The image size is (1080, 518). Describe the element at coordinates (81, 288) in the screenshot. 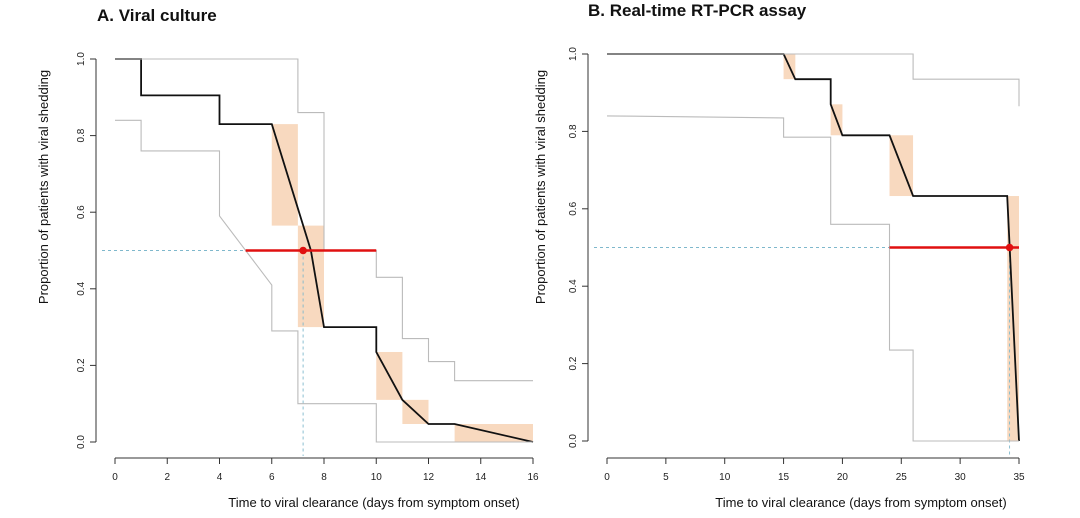

I see `panel-a-y-tick-label-2: 0.4` at that location.